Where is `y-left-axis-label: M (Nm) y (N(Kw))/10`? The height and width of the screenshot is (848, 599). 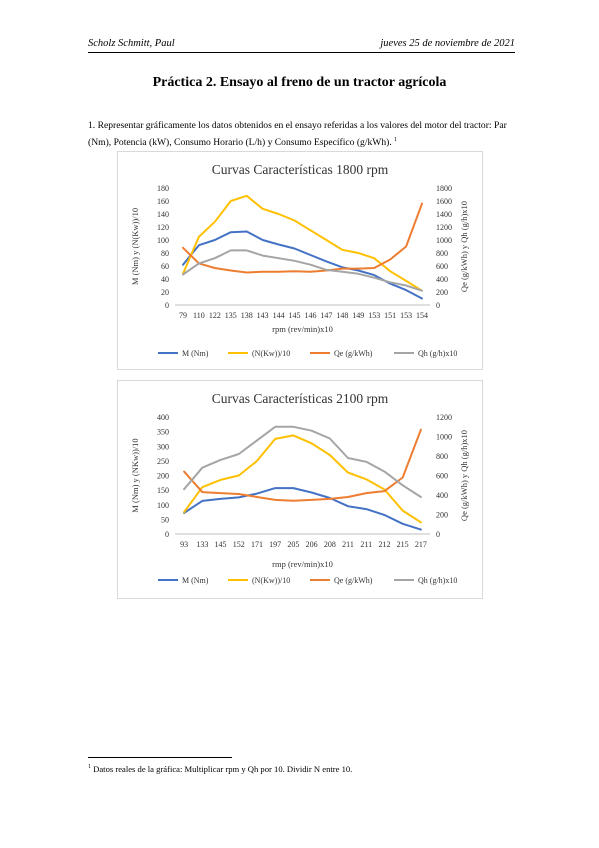 y-left-axis-label: M (Nm) y (N(Kw))/10 is located at coordinates (135, 246).